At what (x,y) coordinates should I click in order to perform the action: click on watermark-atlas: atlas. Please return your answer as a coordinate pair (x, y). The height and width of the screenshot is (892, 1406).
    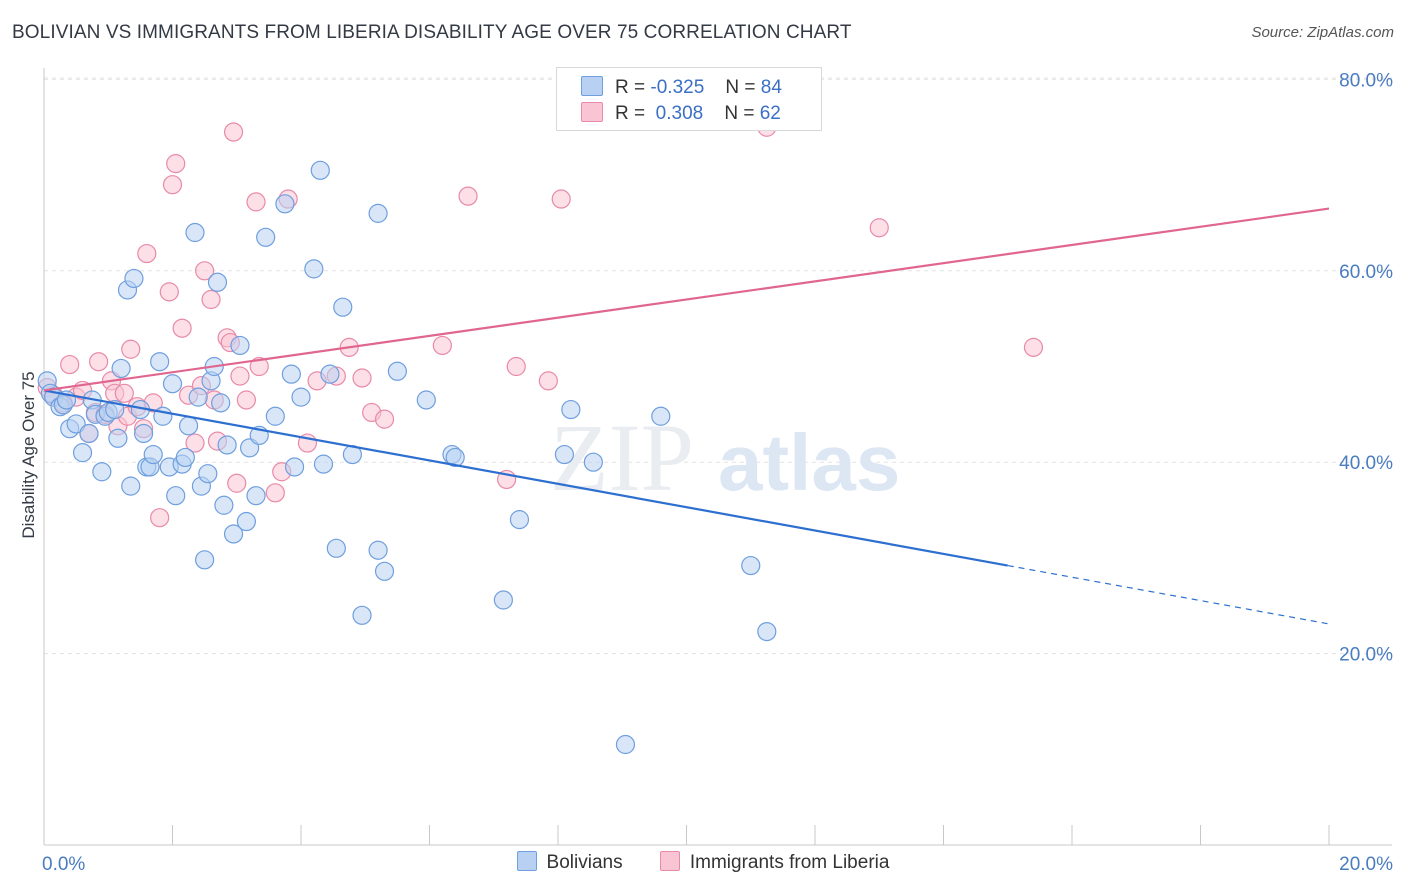
    Looking at the image, I should click on (809, 462).